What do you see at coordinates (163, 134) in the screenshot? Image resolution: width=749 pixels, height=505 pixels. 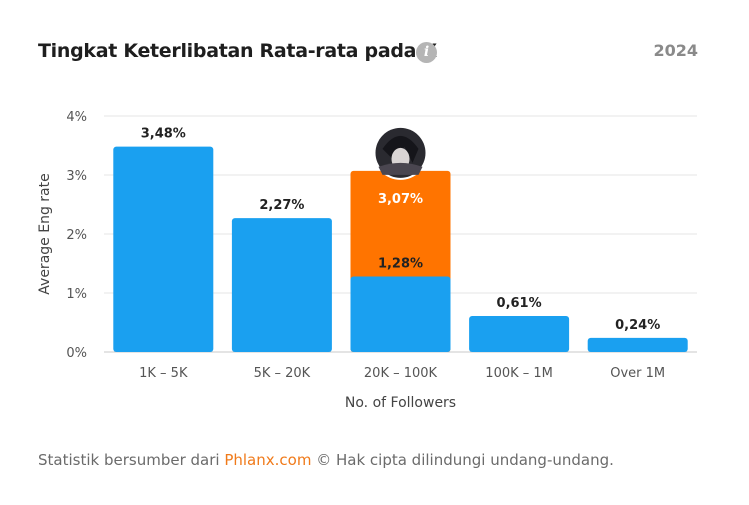 I see `bar-value-label: 3,48%` at bounding box center [163, 134].